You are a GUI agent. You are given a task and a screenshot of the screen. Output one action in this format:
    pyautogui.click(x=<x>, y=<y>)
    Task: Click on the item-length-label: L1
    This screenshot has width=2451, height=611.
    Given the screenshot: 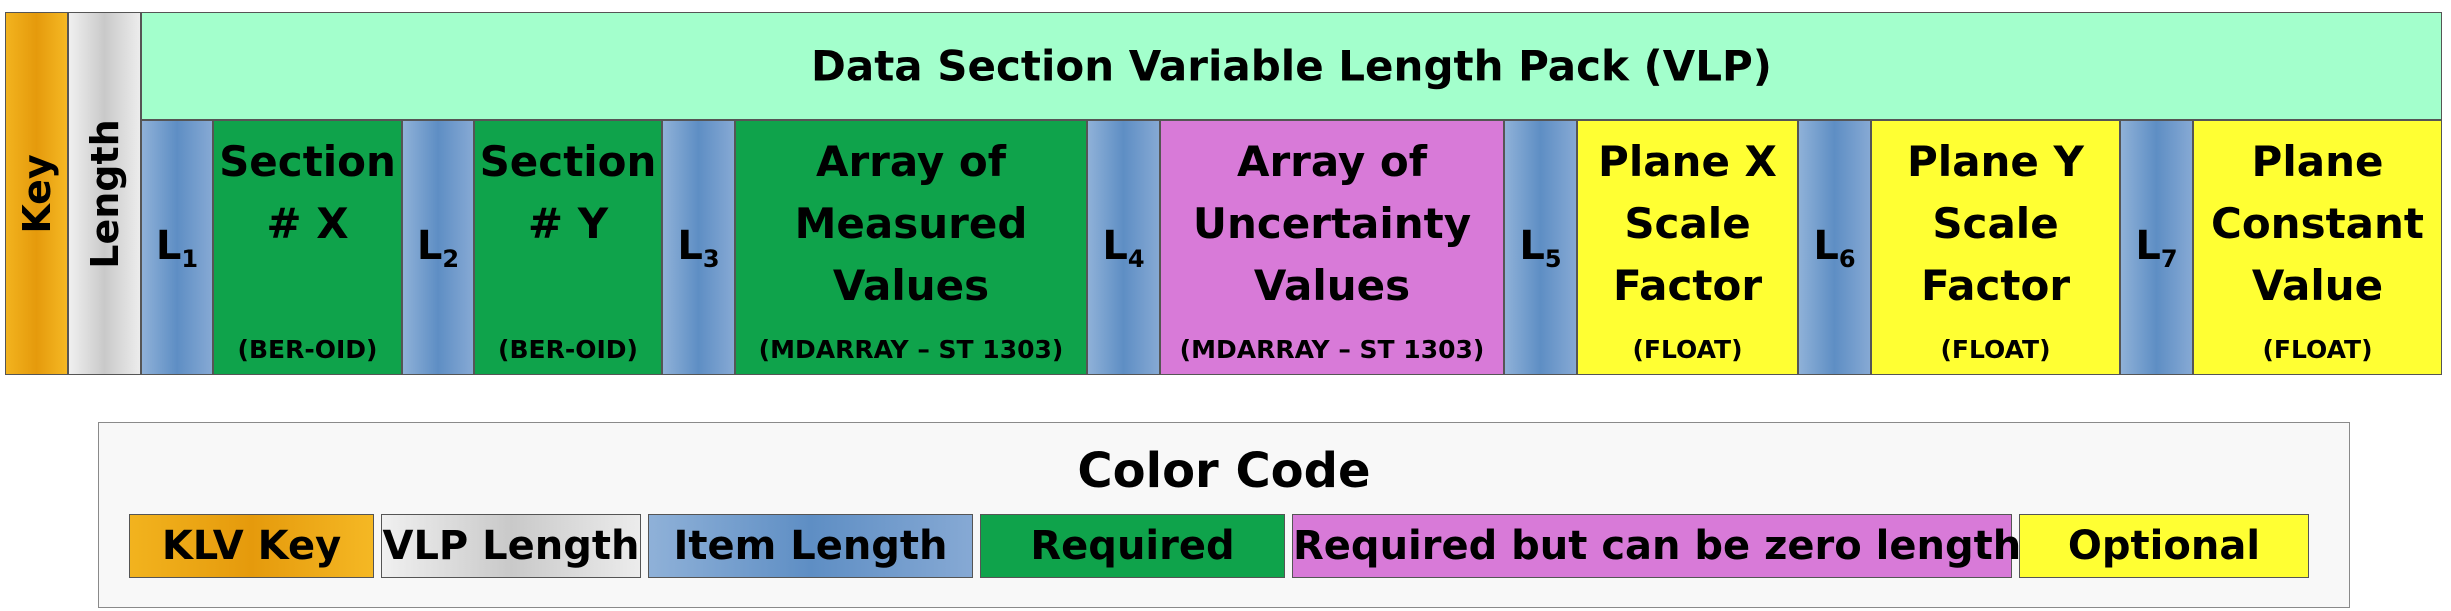 What is the action you would take?
    pyautogui.click(x=177, y=247)
    